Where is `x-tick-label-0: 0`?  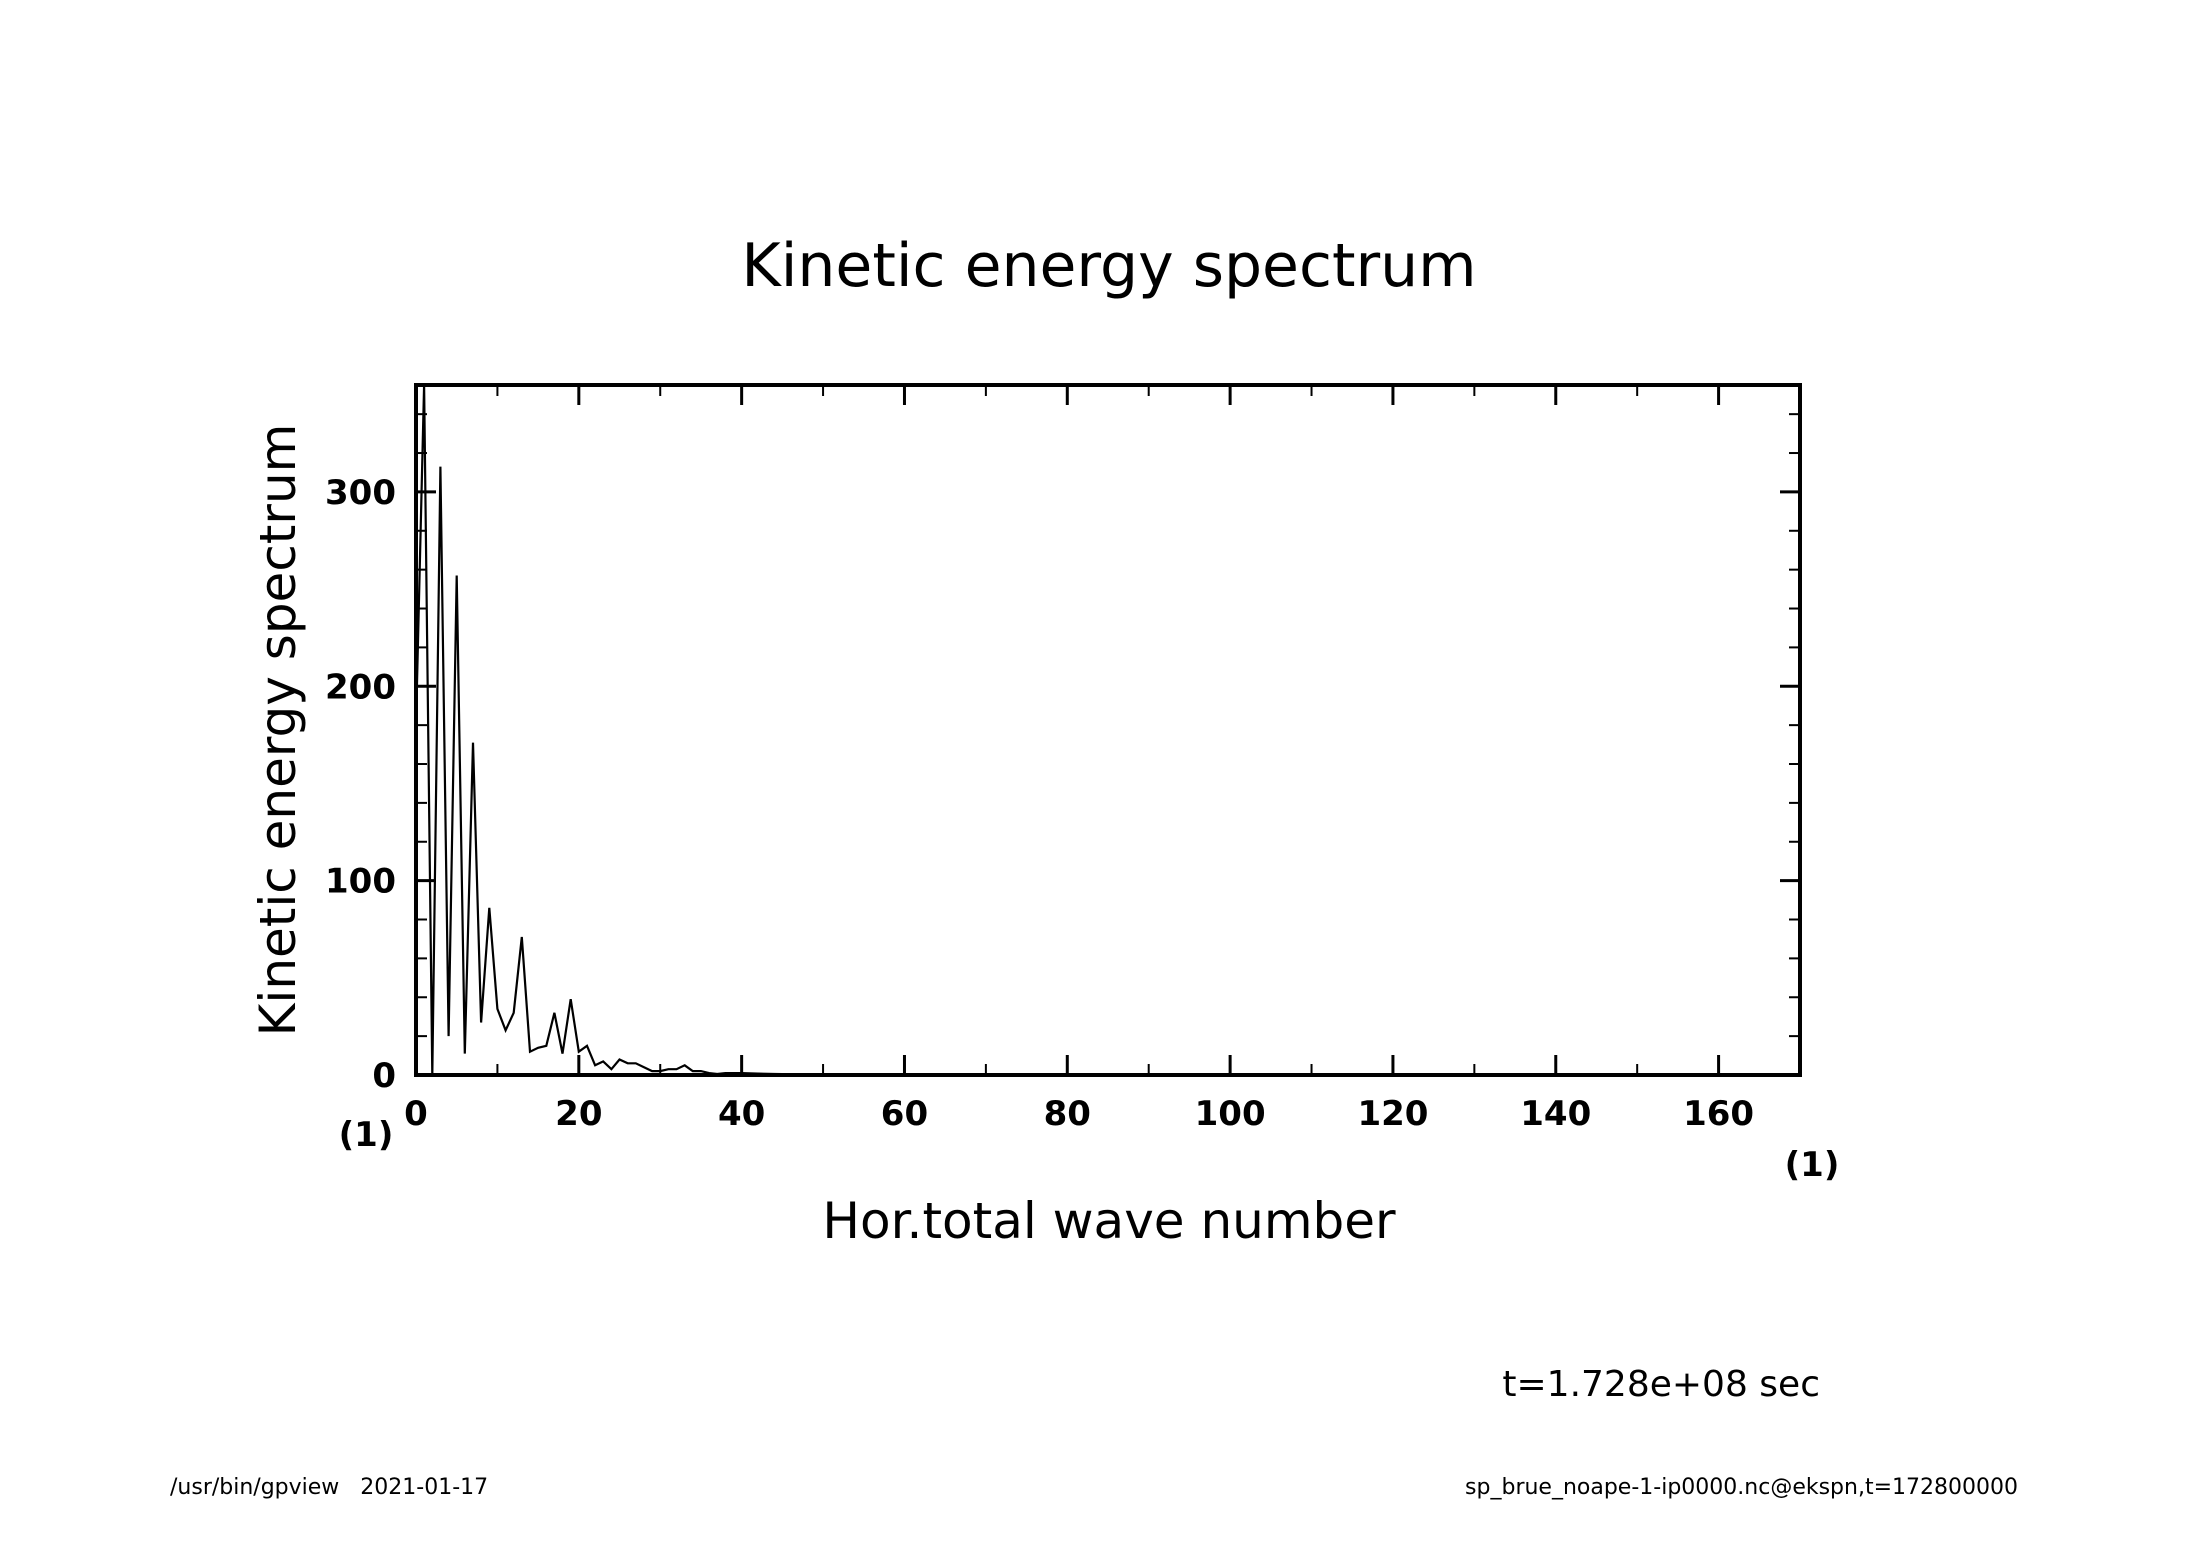 x-tick-label-0: 0 is located at coordinates (416, 1114).